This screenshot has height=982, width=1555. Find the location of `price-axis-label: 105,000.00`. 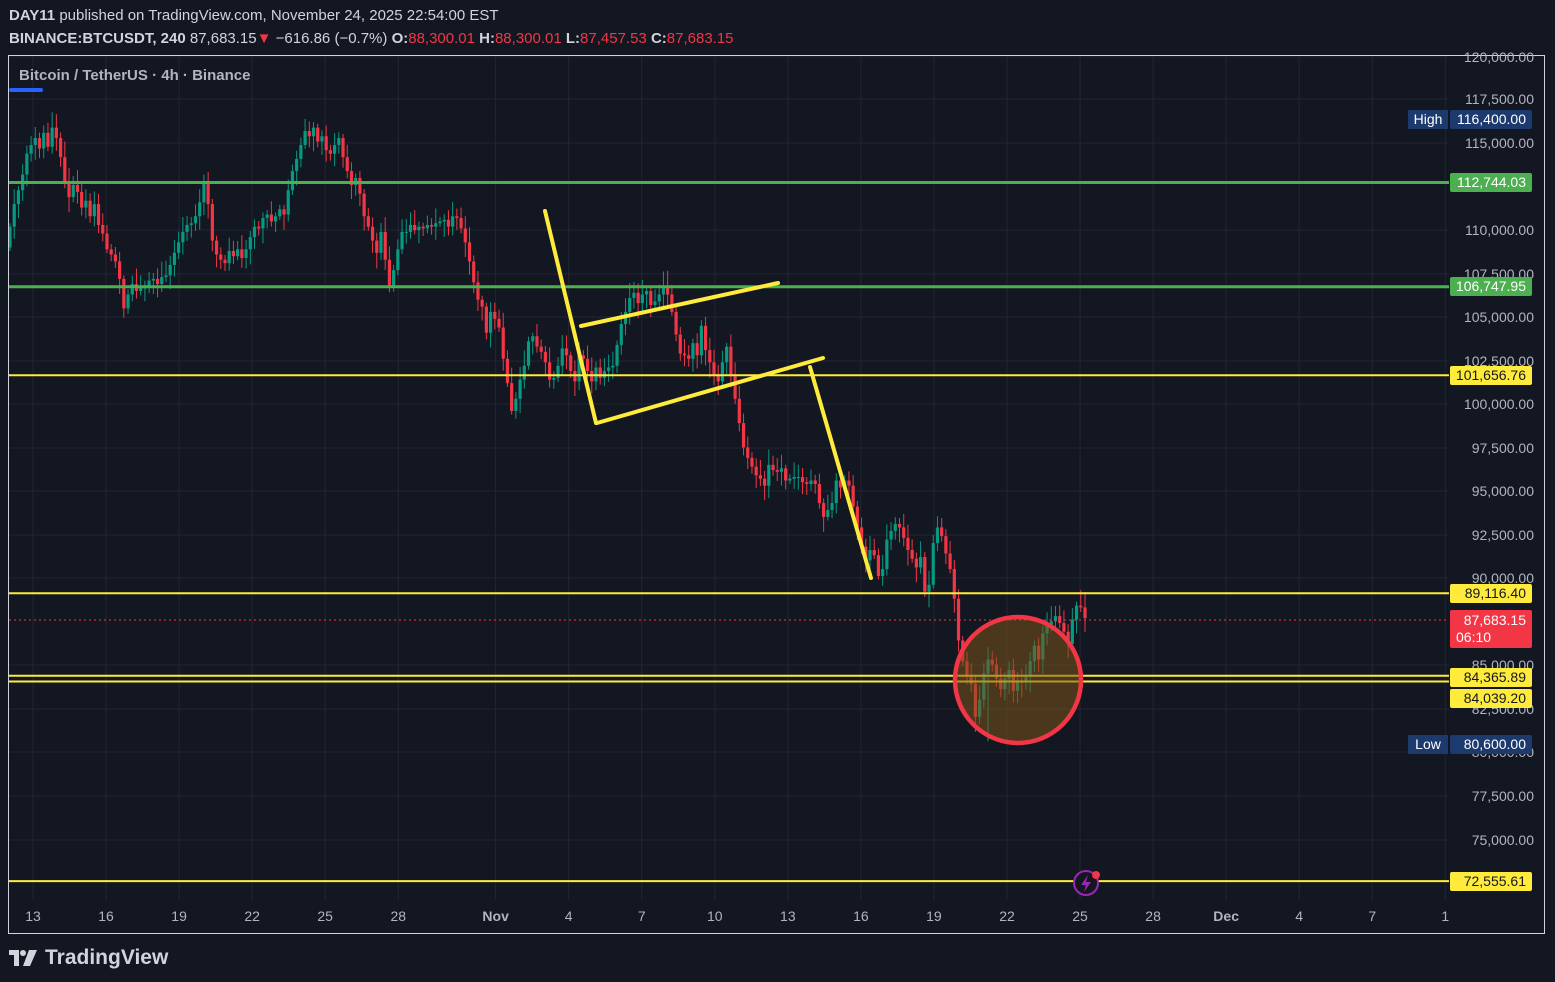

price-axis-label: 105,000.00 is located at coordinates (1498, 317).